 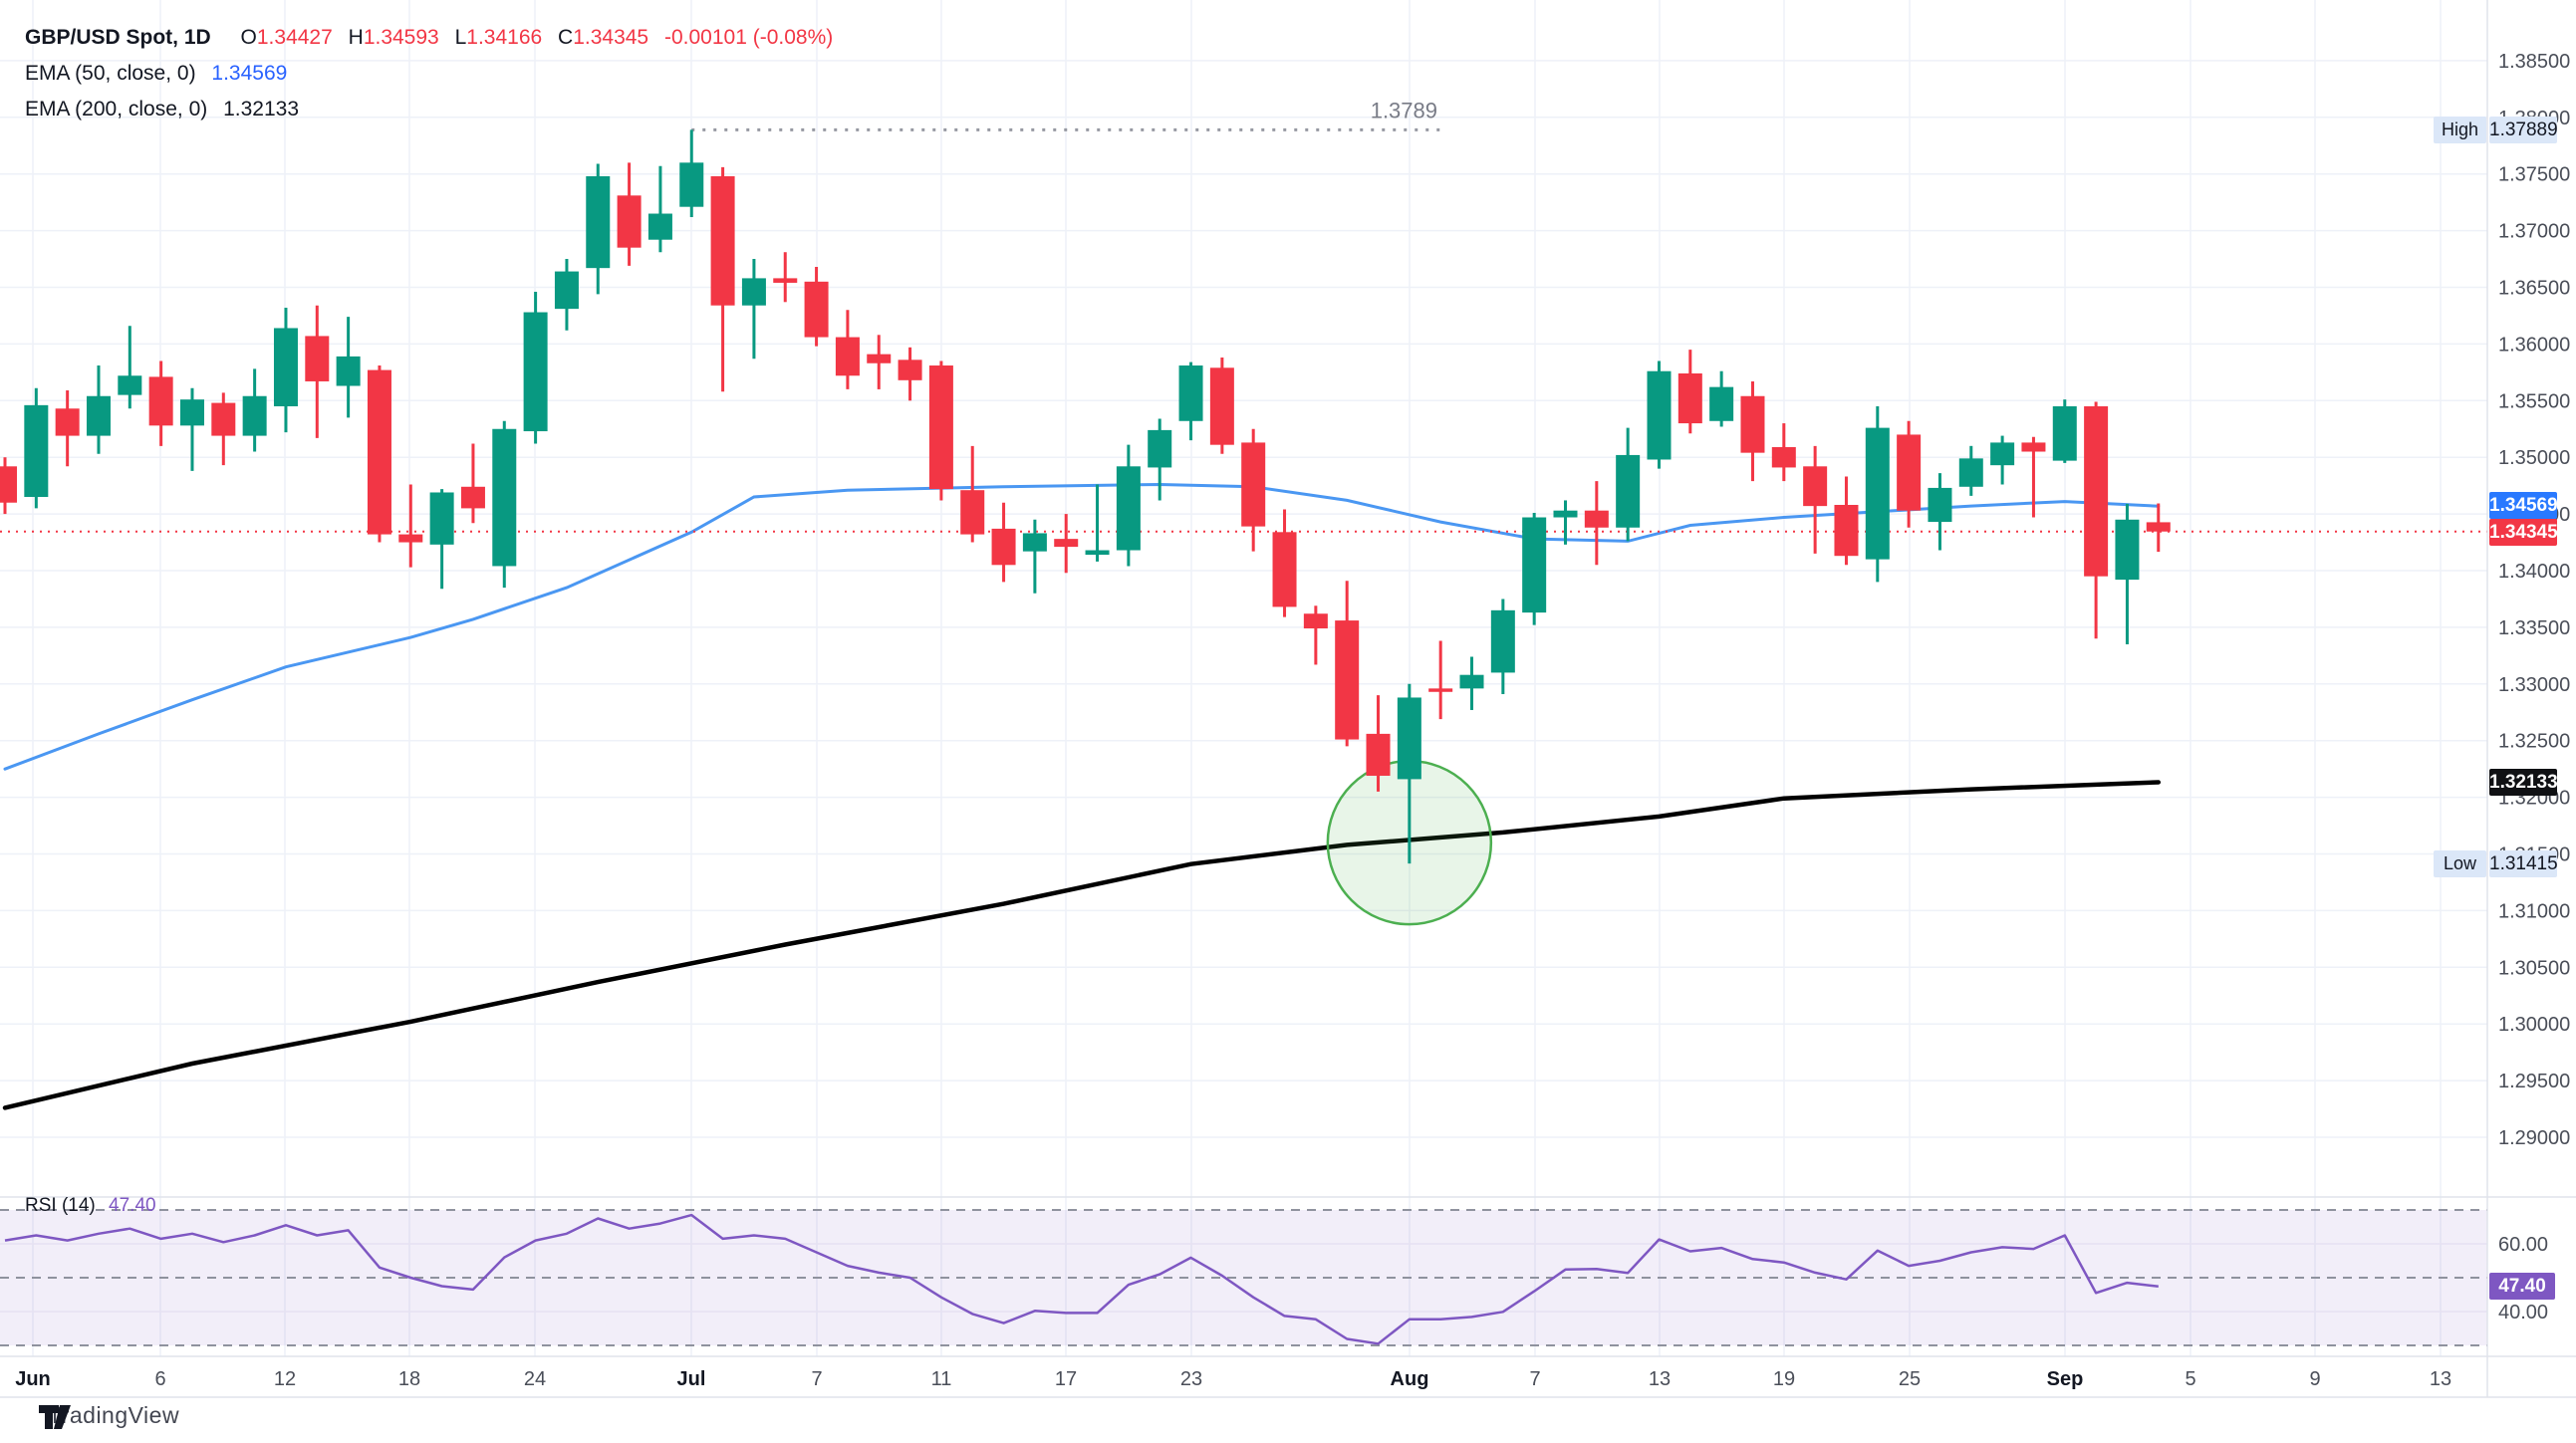 I want to click on time-axis-label: 5, so click(x=2190, y=1379).